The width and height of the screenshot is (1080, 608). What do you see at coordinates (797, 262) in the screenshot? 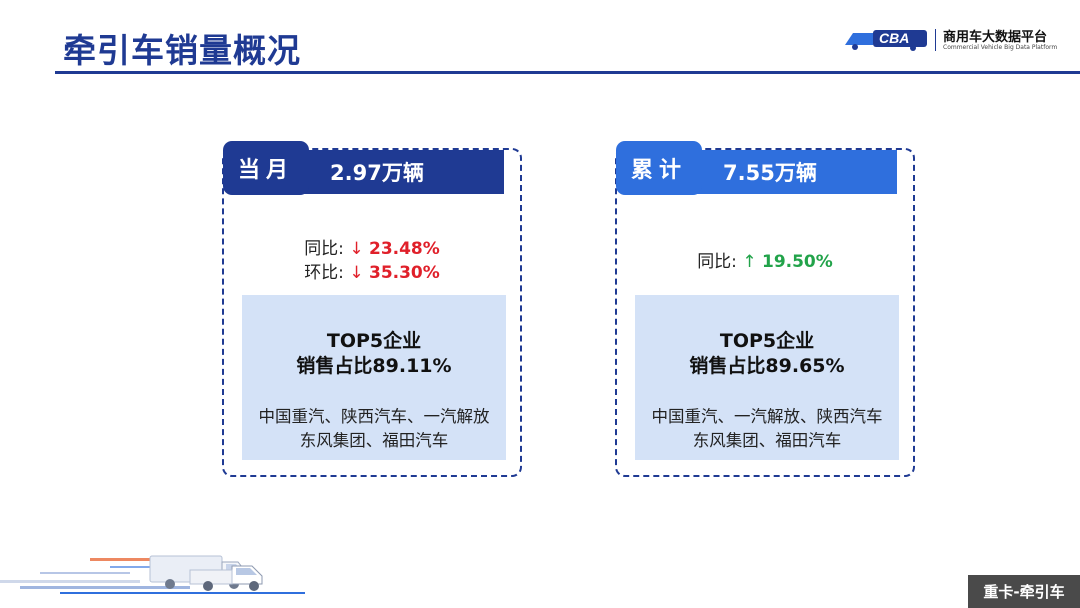
I see `cumulative-yoy-value: 19.50%` at bounding box center [797, 262].